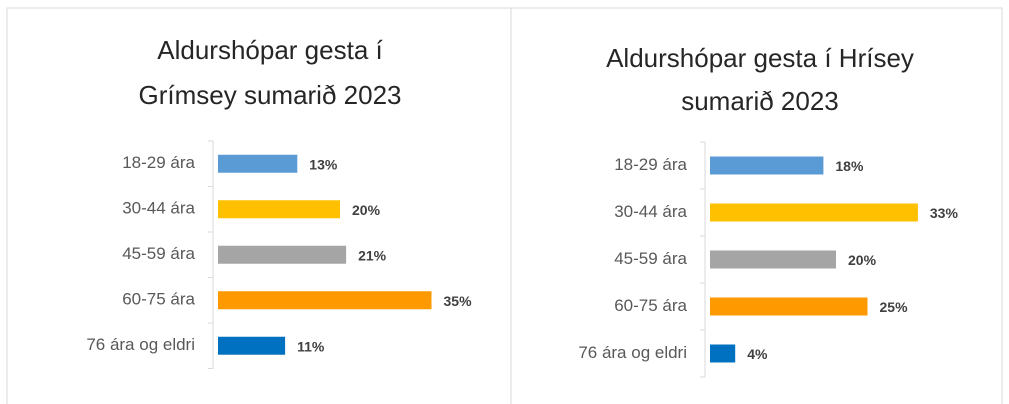  Describe the element at coordinates (458, 301) in the screenshot. I see `value-label: 35%` at that location.